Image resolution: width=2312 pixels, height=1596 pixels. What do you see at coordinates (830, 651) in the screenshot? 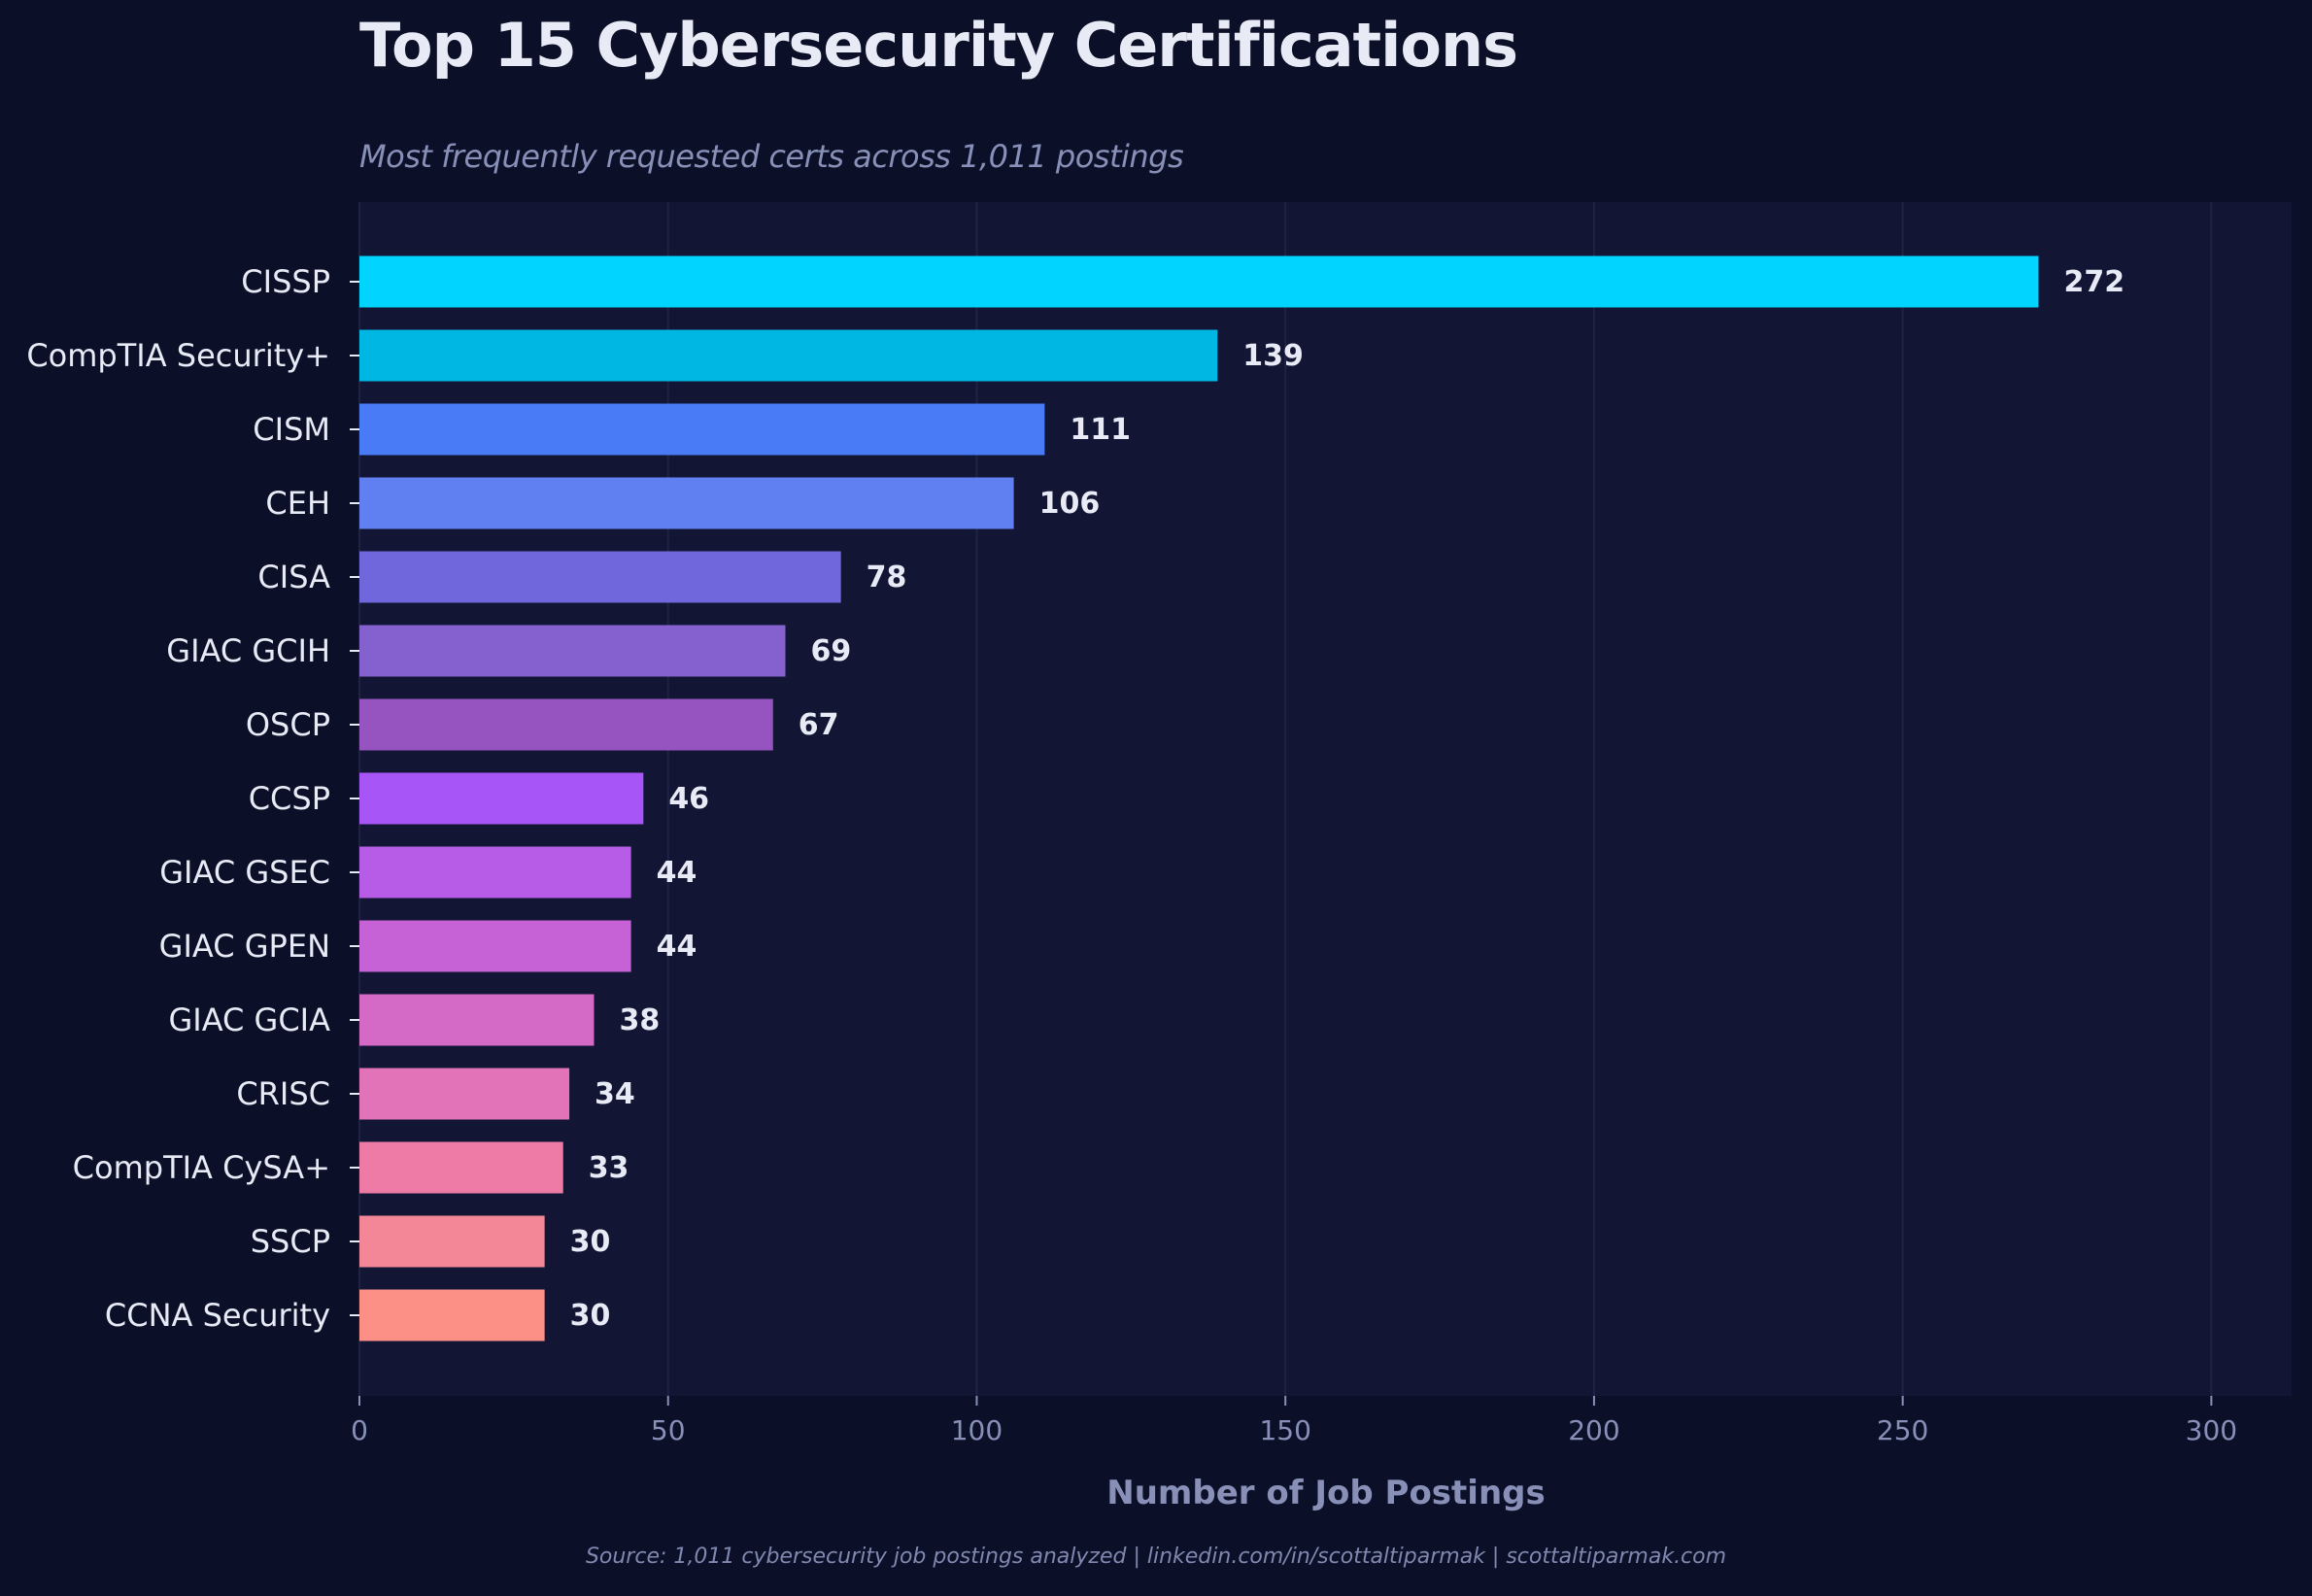
I see `bar-value-label: 69` at bounding box center [830, 651].